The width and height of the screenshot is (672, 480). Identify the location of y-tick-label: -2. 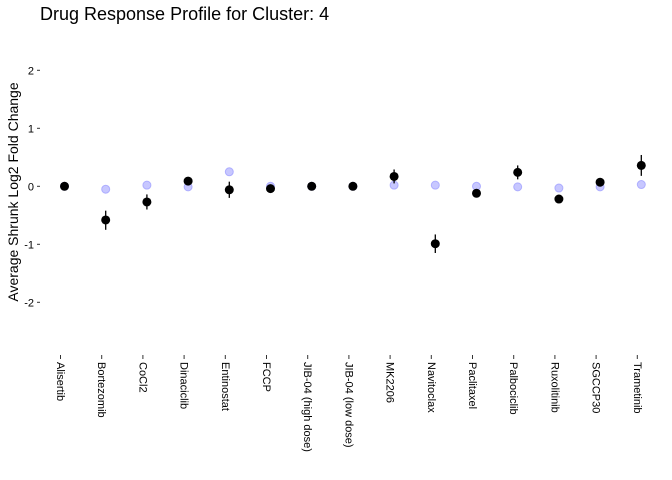
(29, 303).